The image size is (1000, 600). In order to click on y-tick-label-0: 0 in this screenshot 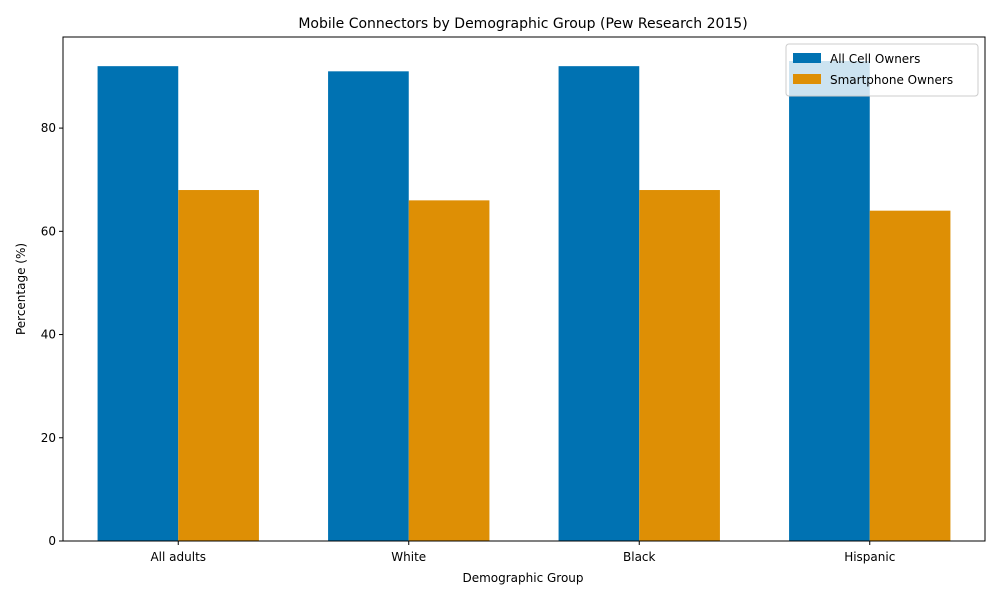, I will do `click(52, 541)`.